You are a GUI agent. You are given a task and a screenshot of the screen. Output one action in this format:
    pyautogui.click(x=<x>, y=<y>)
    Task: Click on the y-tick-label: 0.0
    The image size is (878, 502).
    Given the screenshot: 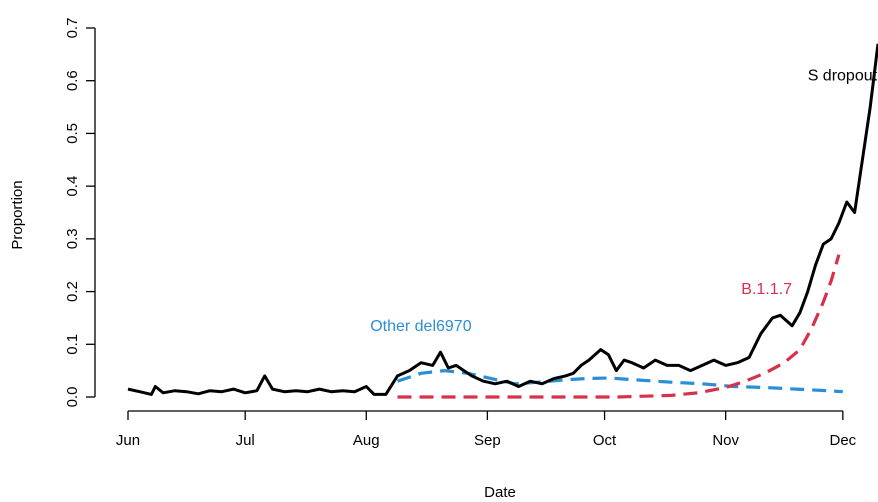 What is the action you would take?
    pyautogui.click(x=72, y=397)
    